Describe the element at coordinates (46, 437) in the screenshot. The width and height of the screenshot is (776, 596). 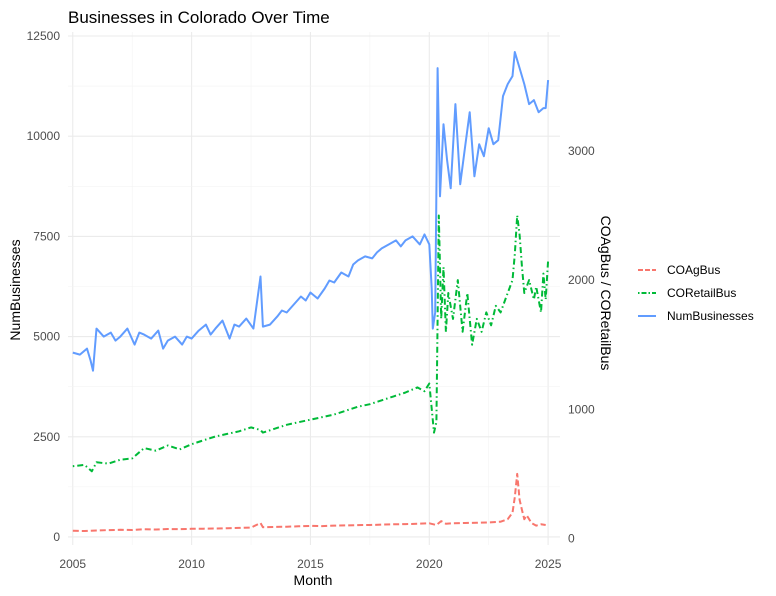
I see `y-tick-label-left: 2500` at that location.